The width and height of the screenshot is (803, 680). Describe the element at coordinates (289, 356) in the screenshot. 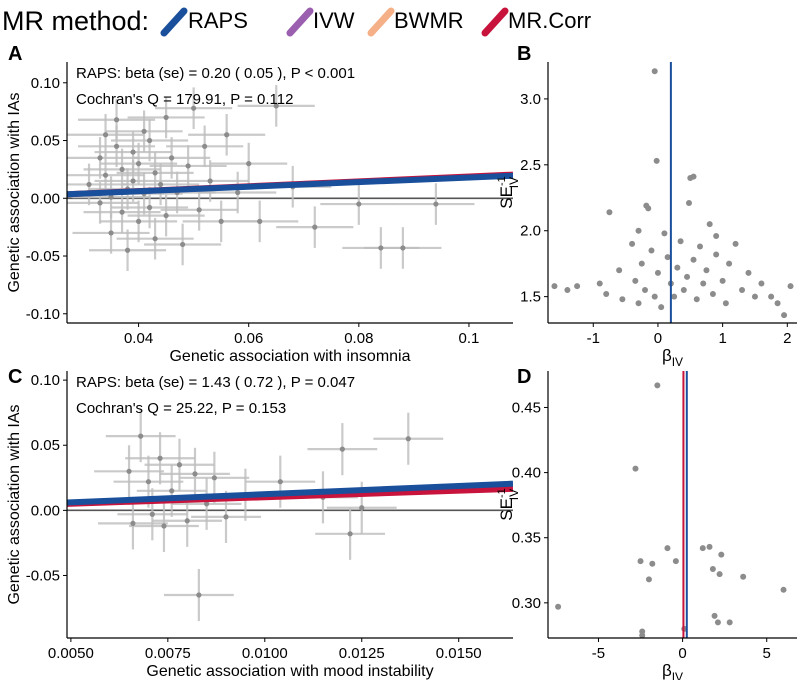

I see `x-axis-label: Genetic association with insomnia` at that location.